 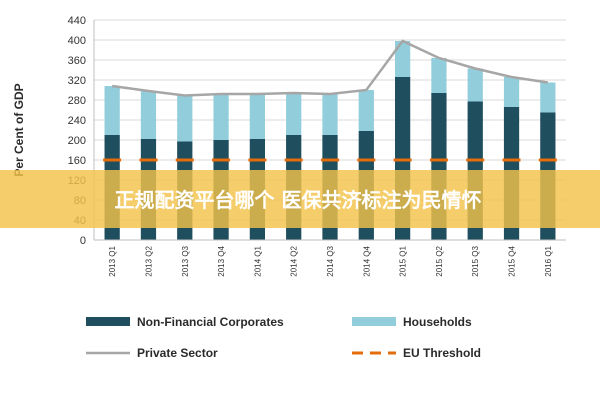 What do you see at coordinates (77, 101) in the screenshot?
I see `y-tick-label: 280` at bounding box center [77, 101].